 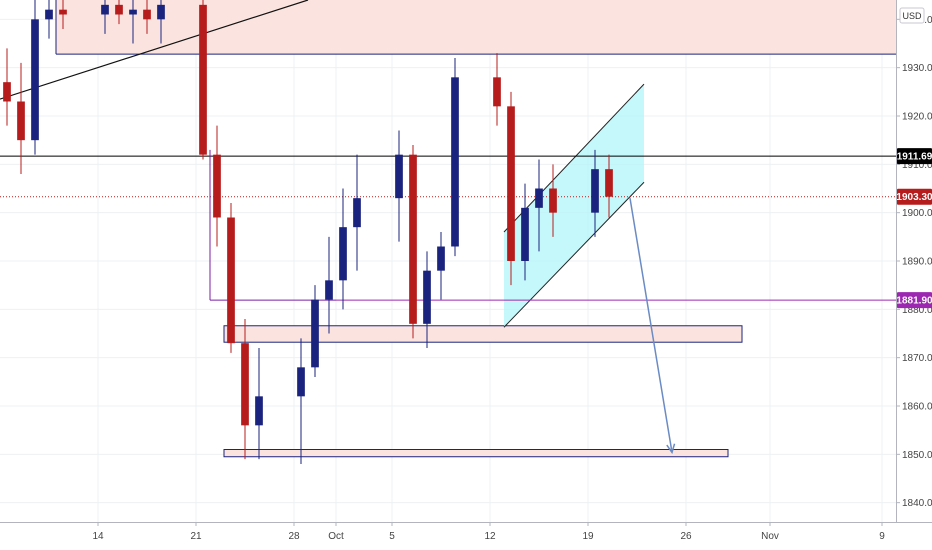 I want to click on y-tick-label: 1900.00, so click(x=917, y=213).